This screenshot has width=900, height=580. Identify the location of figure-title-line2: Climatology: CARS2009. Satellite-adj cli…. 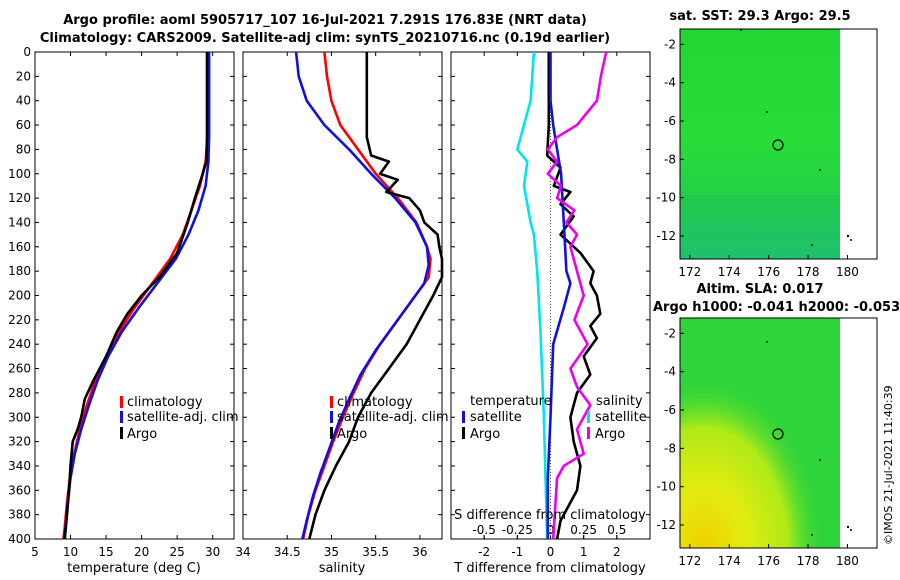
(325, 38).